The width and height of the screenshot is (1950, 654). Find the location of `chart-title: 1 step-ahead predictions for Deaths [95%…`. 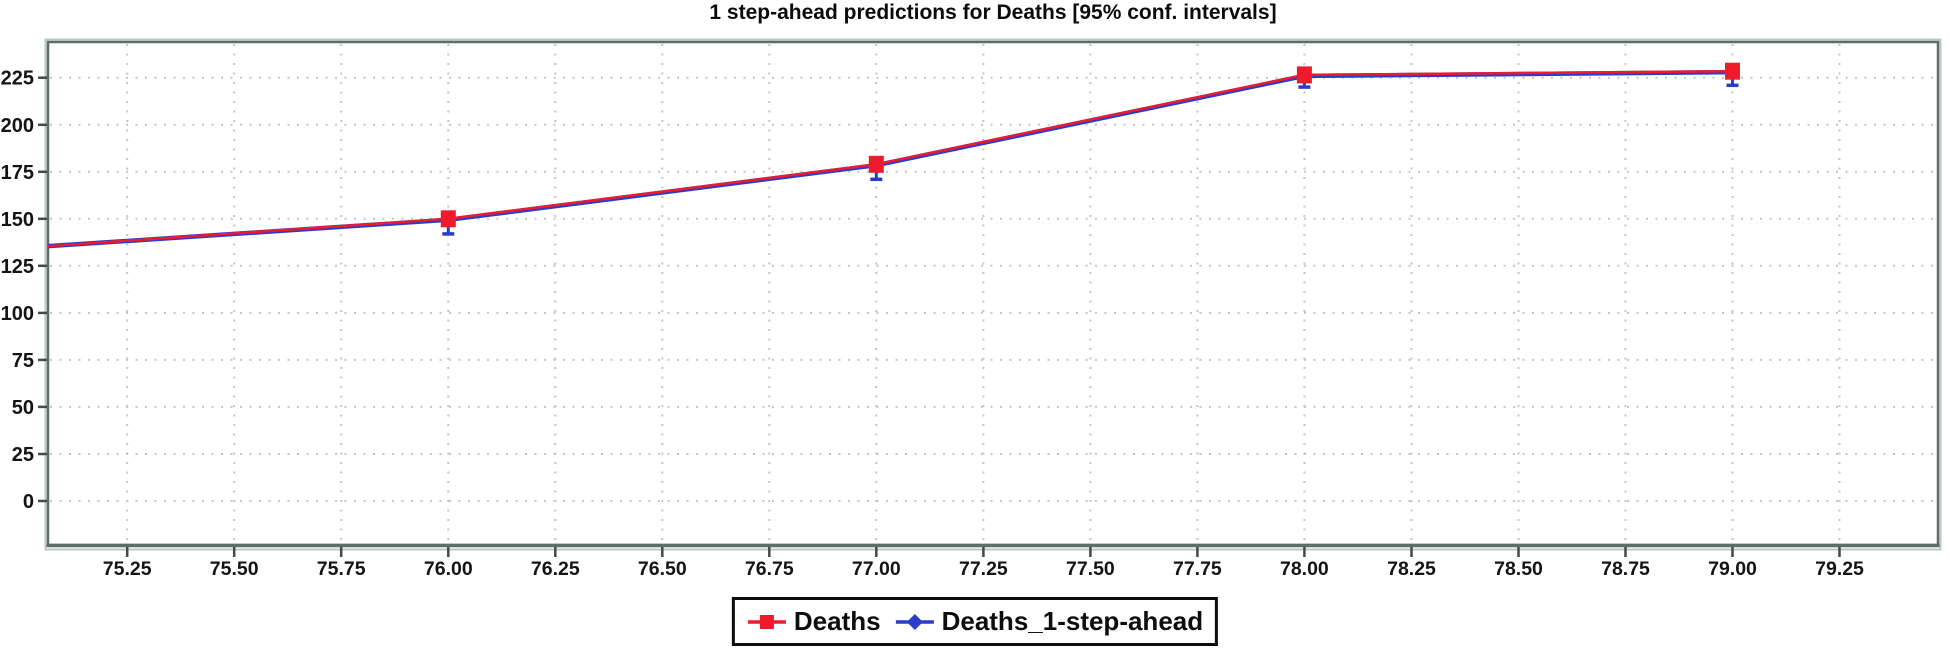

chart-title: 1 step-ahead predictions for Deaths [95%… is located at coordinates (993, 12).